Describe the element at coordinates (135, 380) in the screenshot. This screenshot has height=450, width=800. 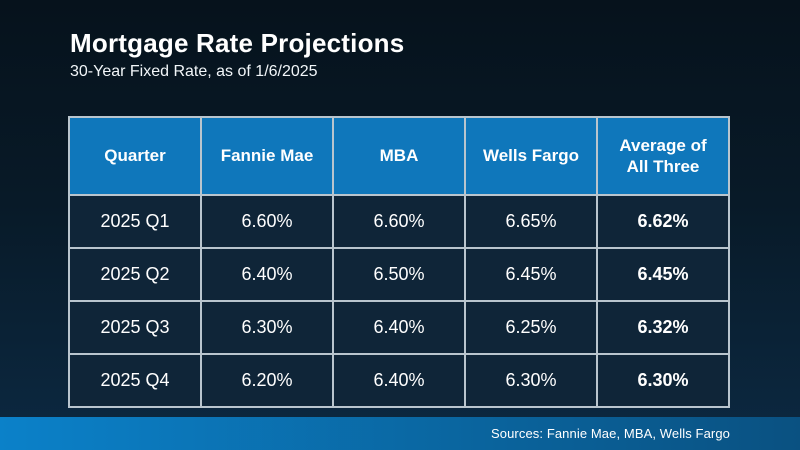
I see `cell-quarter: 2025 Q4` at that location.